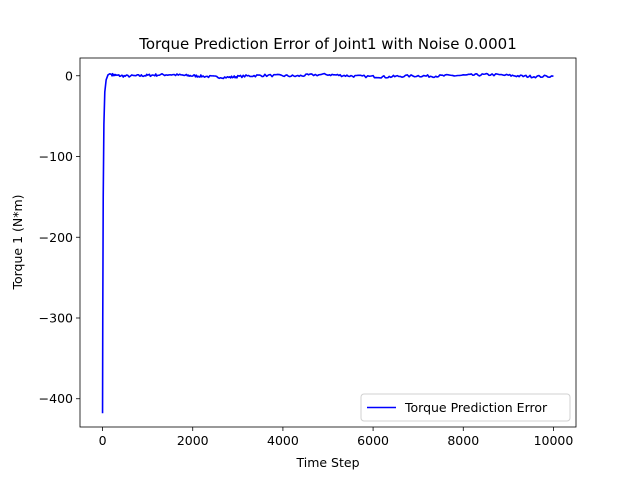  Describe the element at coordinates (56, 398) in the screenshot. I see `y-tick-label: −400` at that location.